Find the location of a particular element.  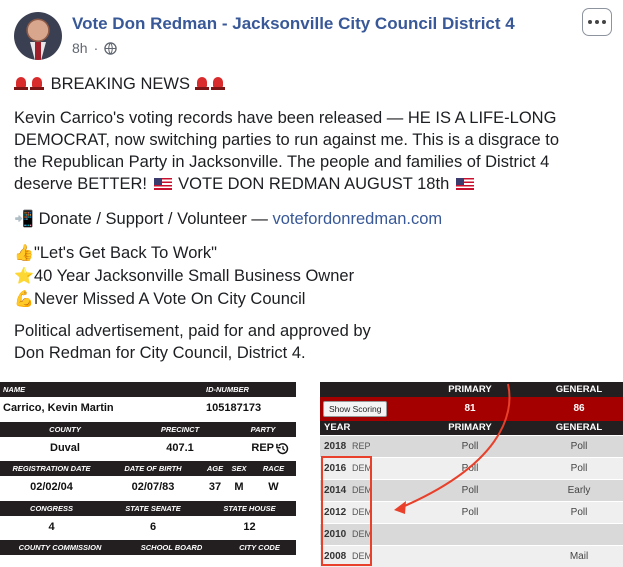

history-year: 2010 is located at coordinates (335, 534).